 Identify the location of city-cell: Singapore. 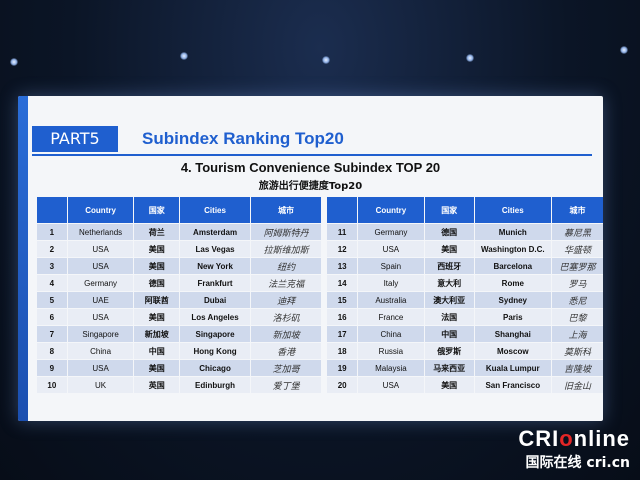
(215, 334).